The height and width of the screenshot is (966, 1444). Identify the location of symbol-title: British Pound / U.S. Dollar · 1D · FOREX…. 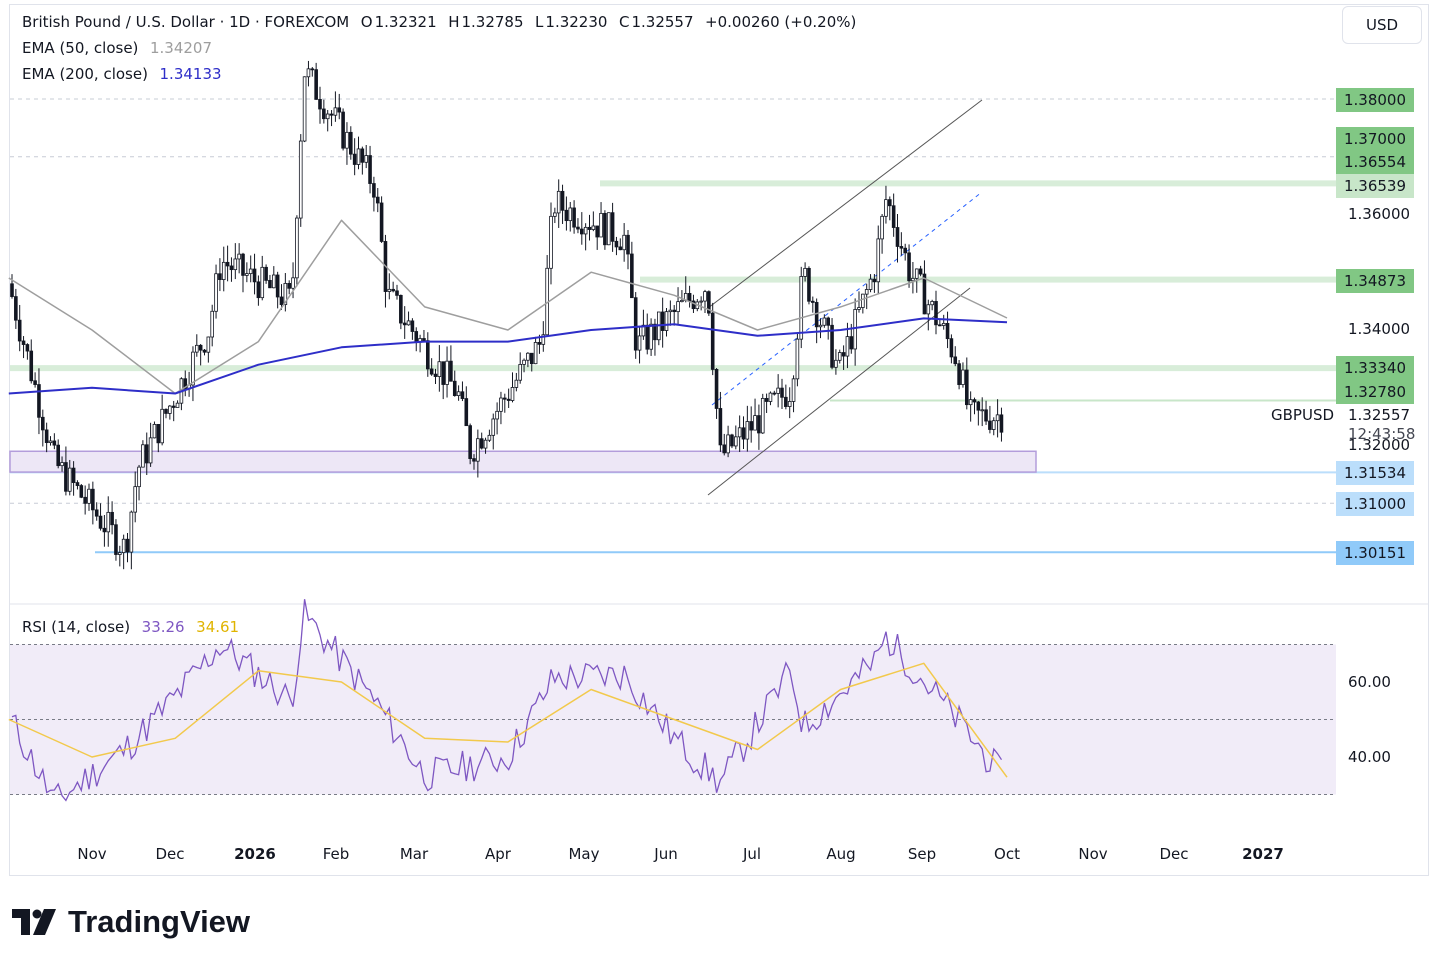
(186, 22).